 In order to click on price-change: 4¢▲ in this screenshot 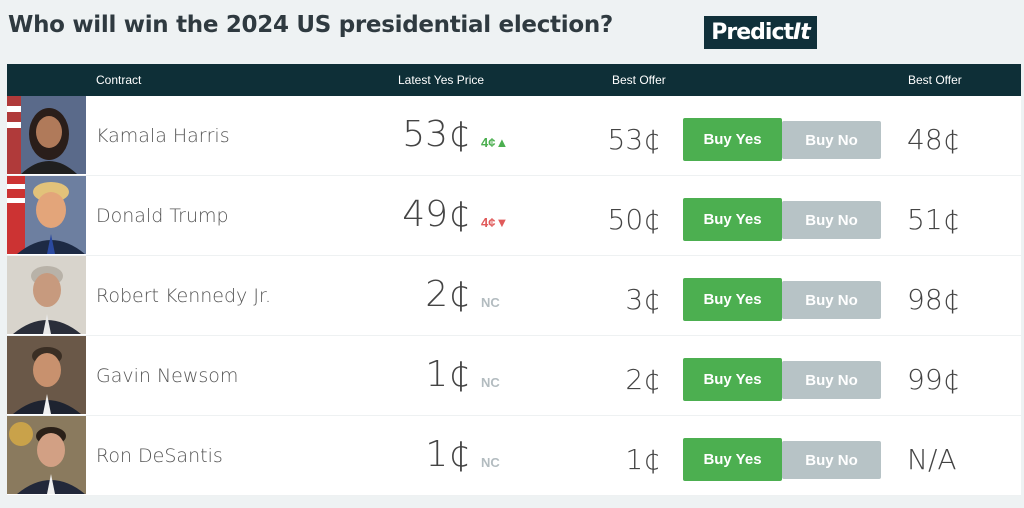, I will do `click(494, 142)`.